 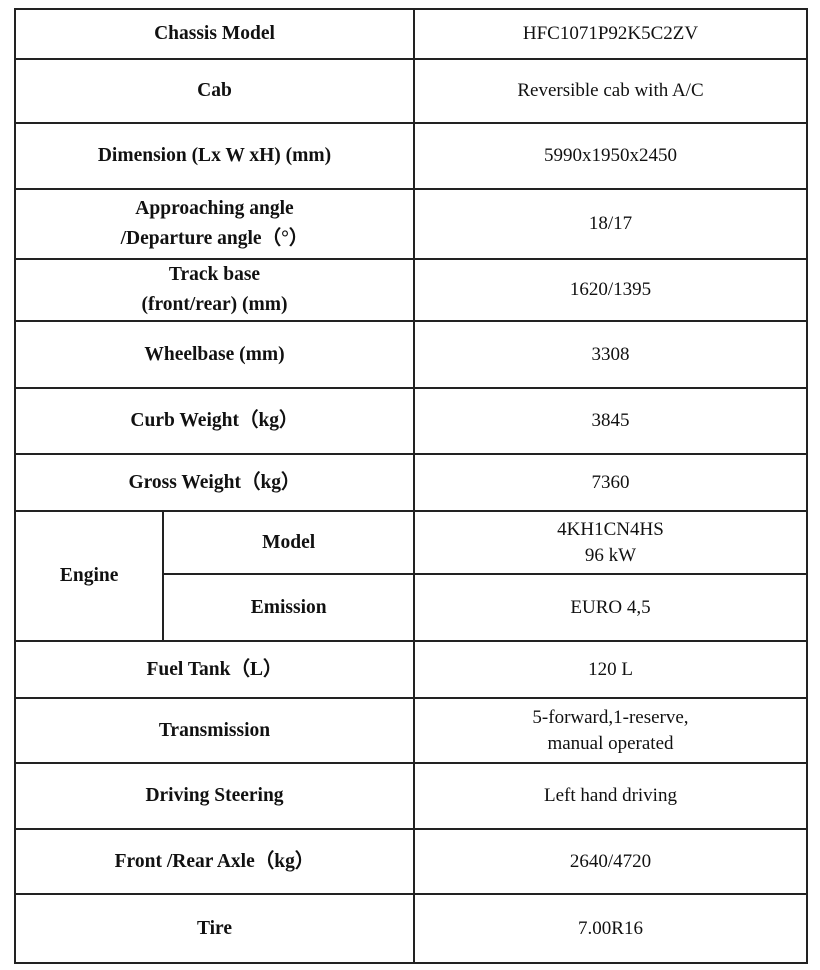 I want to click on row-value: 7.00R16, so click(x=610, y=928).